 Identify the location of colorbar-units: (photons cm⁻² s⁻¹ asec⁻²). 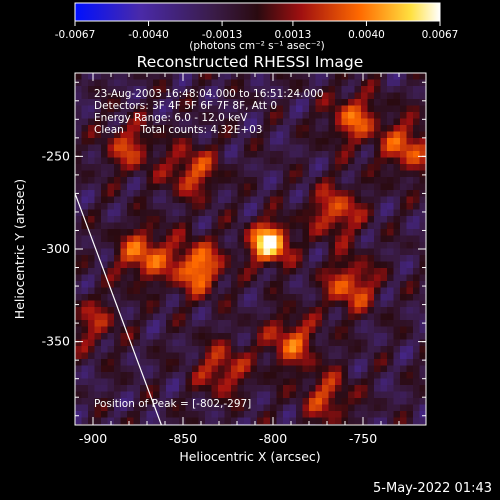
(256, 46).